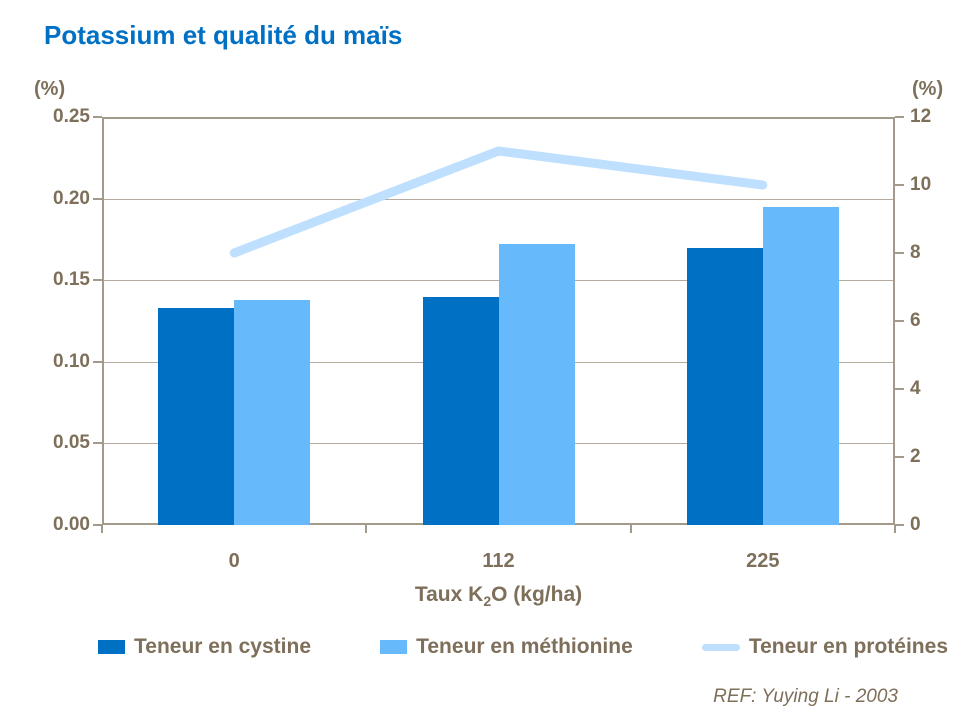 The width and height of the screenshot is (960, 720). Describe the element at coordinates (915, 252) in the screenshot. I see `right-axis-tick-label: 8` at that location.